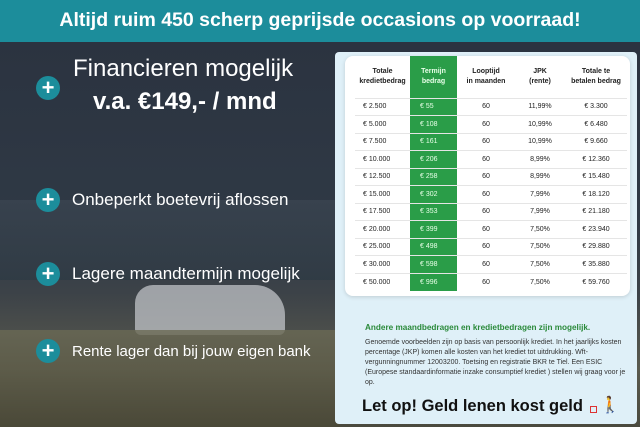  I want to click on table-cell: € 9.660, so click(596, 141).